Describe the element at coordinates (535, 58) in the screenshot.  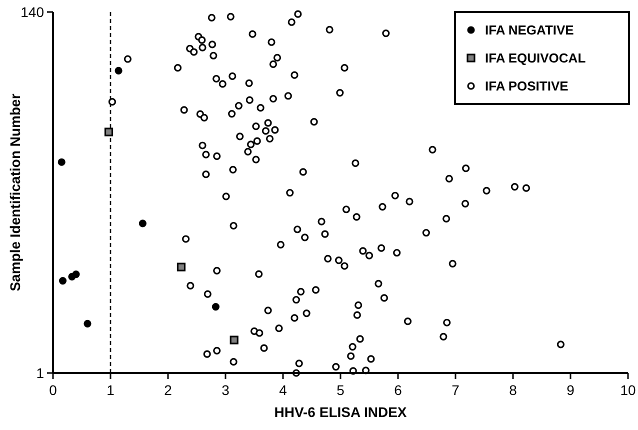
I see `legend-label: IFA EQUIVOCAL` at that location.